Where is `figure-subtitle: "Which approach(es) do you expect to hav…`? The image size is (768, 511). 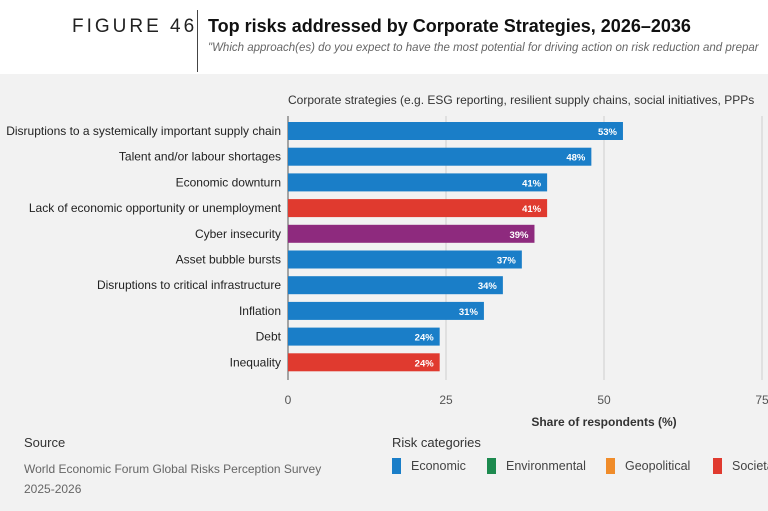 figure-subtitle: "Which approach(es) do you expect to hav… is located at coordinates (483, 48).